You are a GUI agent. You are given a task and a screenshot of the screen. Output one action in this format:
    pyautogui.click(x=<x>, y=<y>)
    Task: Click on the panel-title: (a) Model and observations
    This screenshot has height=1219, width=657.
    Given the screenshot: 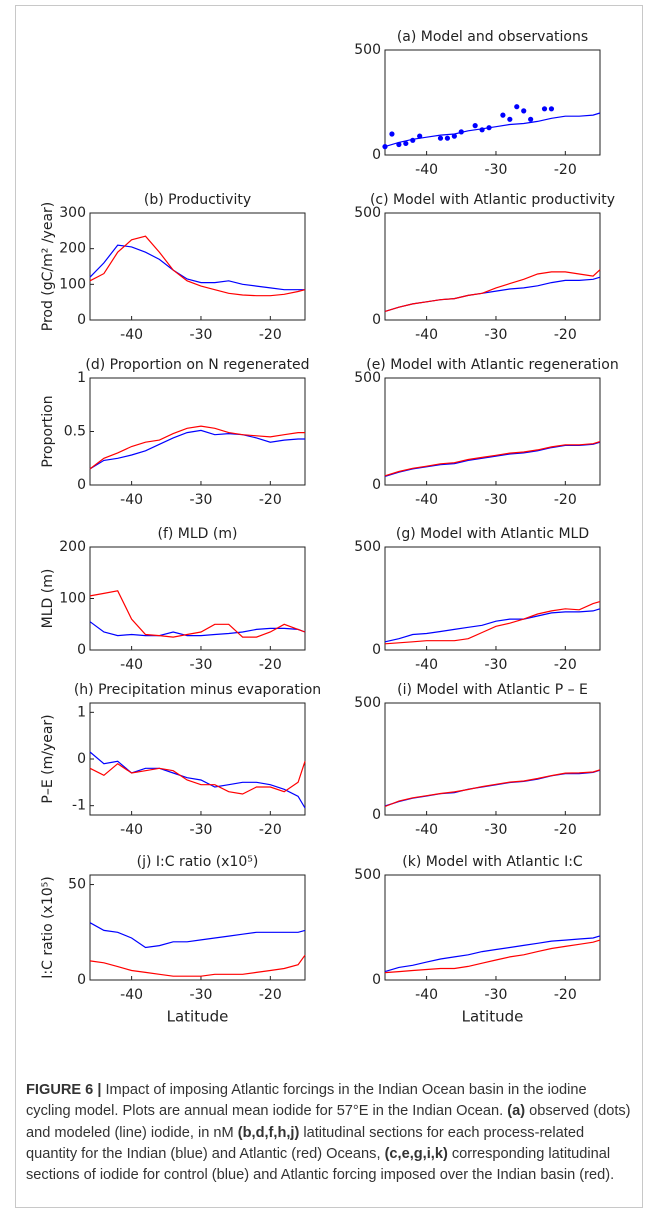 What is the action you would take?
    pyautogui.click(x=492, y=37)
    